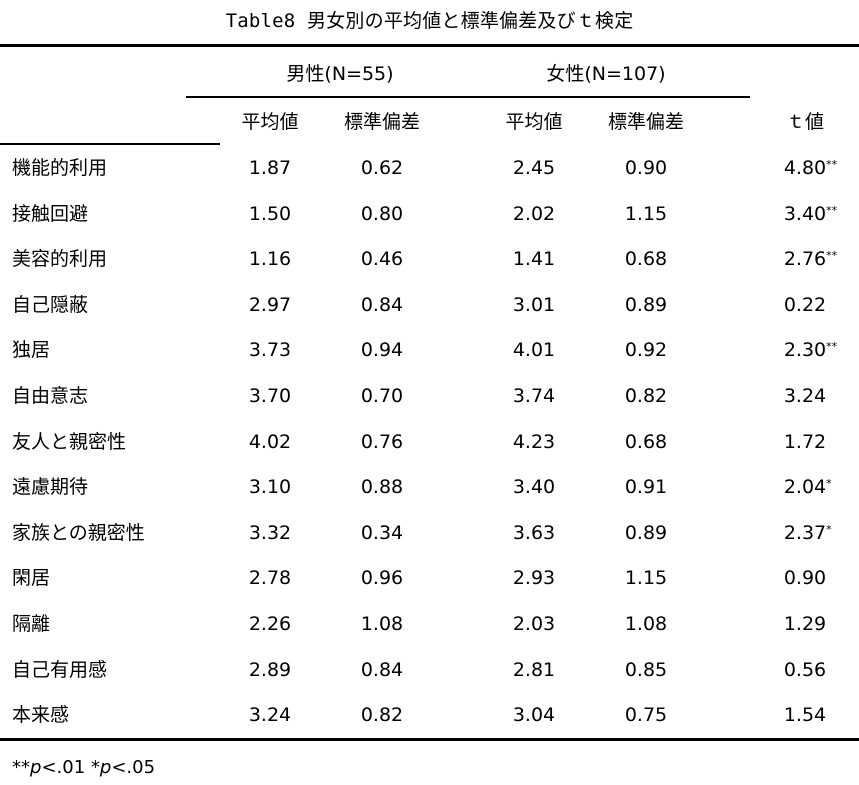  I want to click on cell-male-mean: 3.24, so click(270, 715).